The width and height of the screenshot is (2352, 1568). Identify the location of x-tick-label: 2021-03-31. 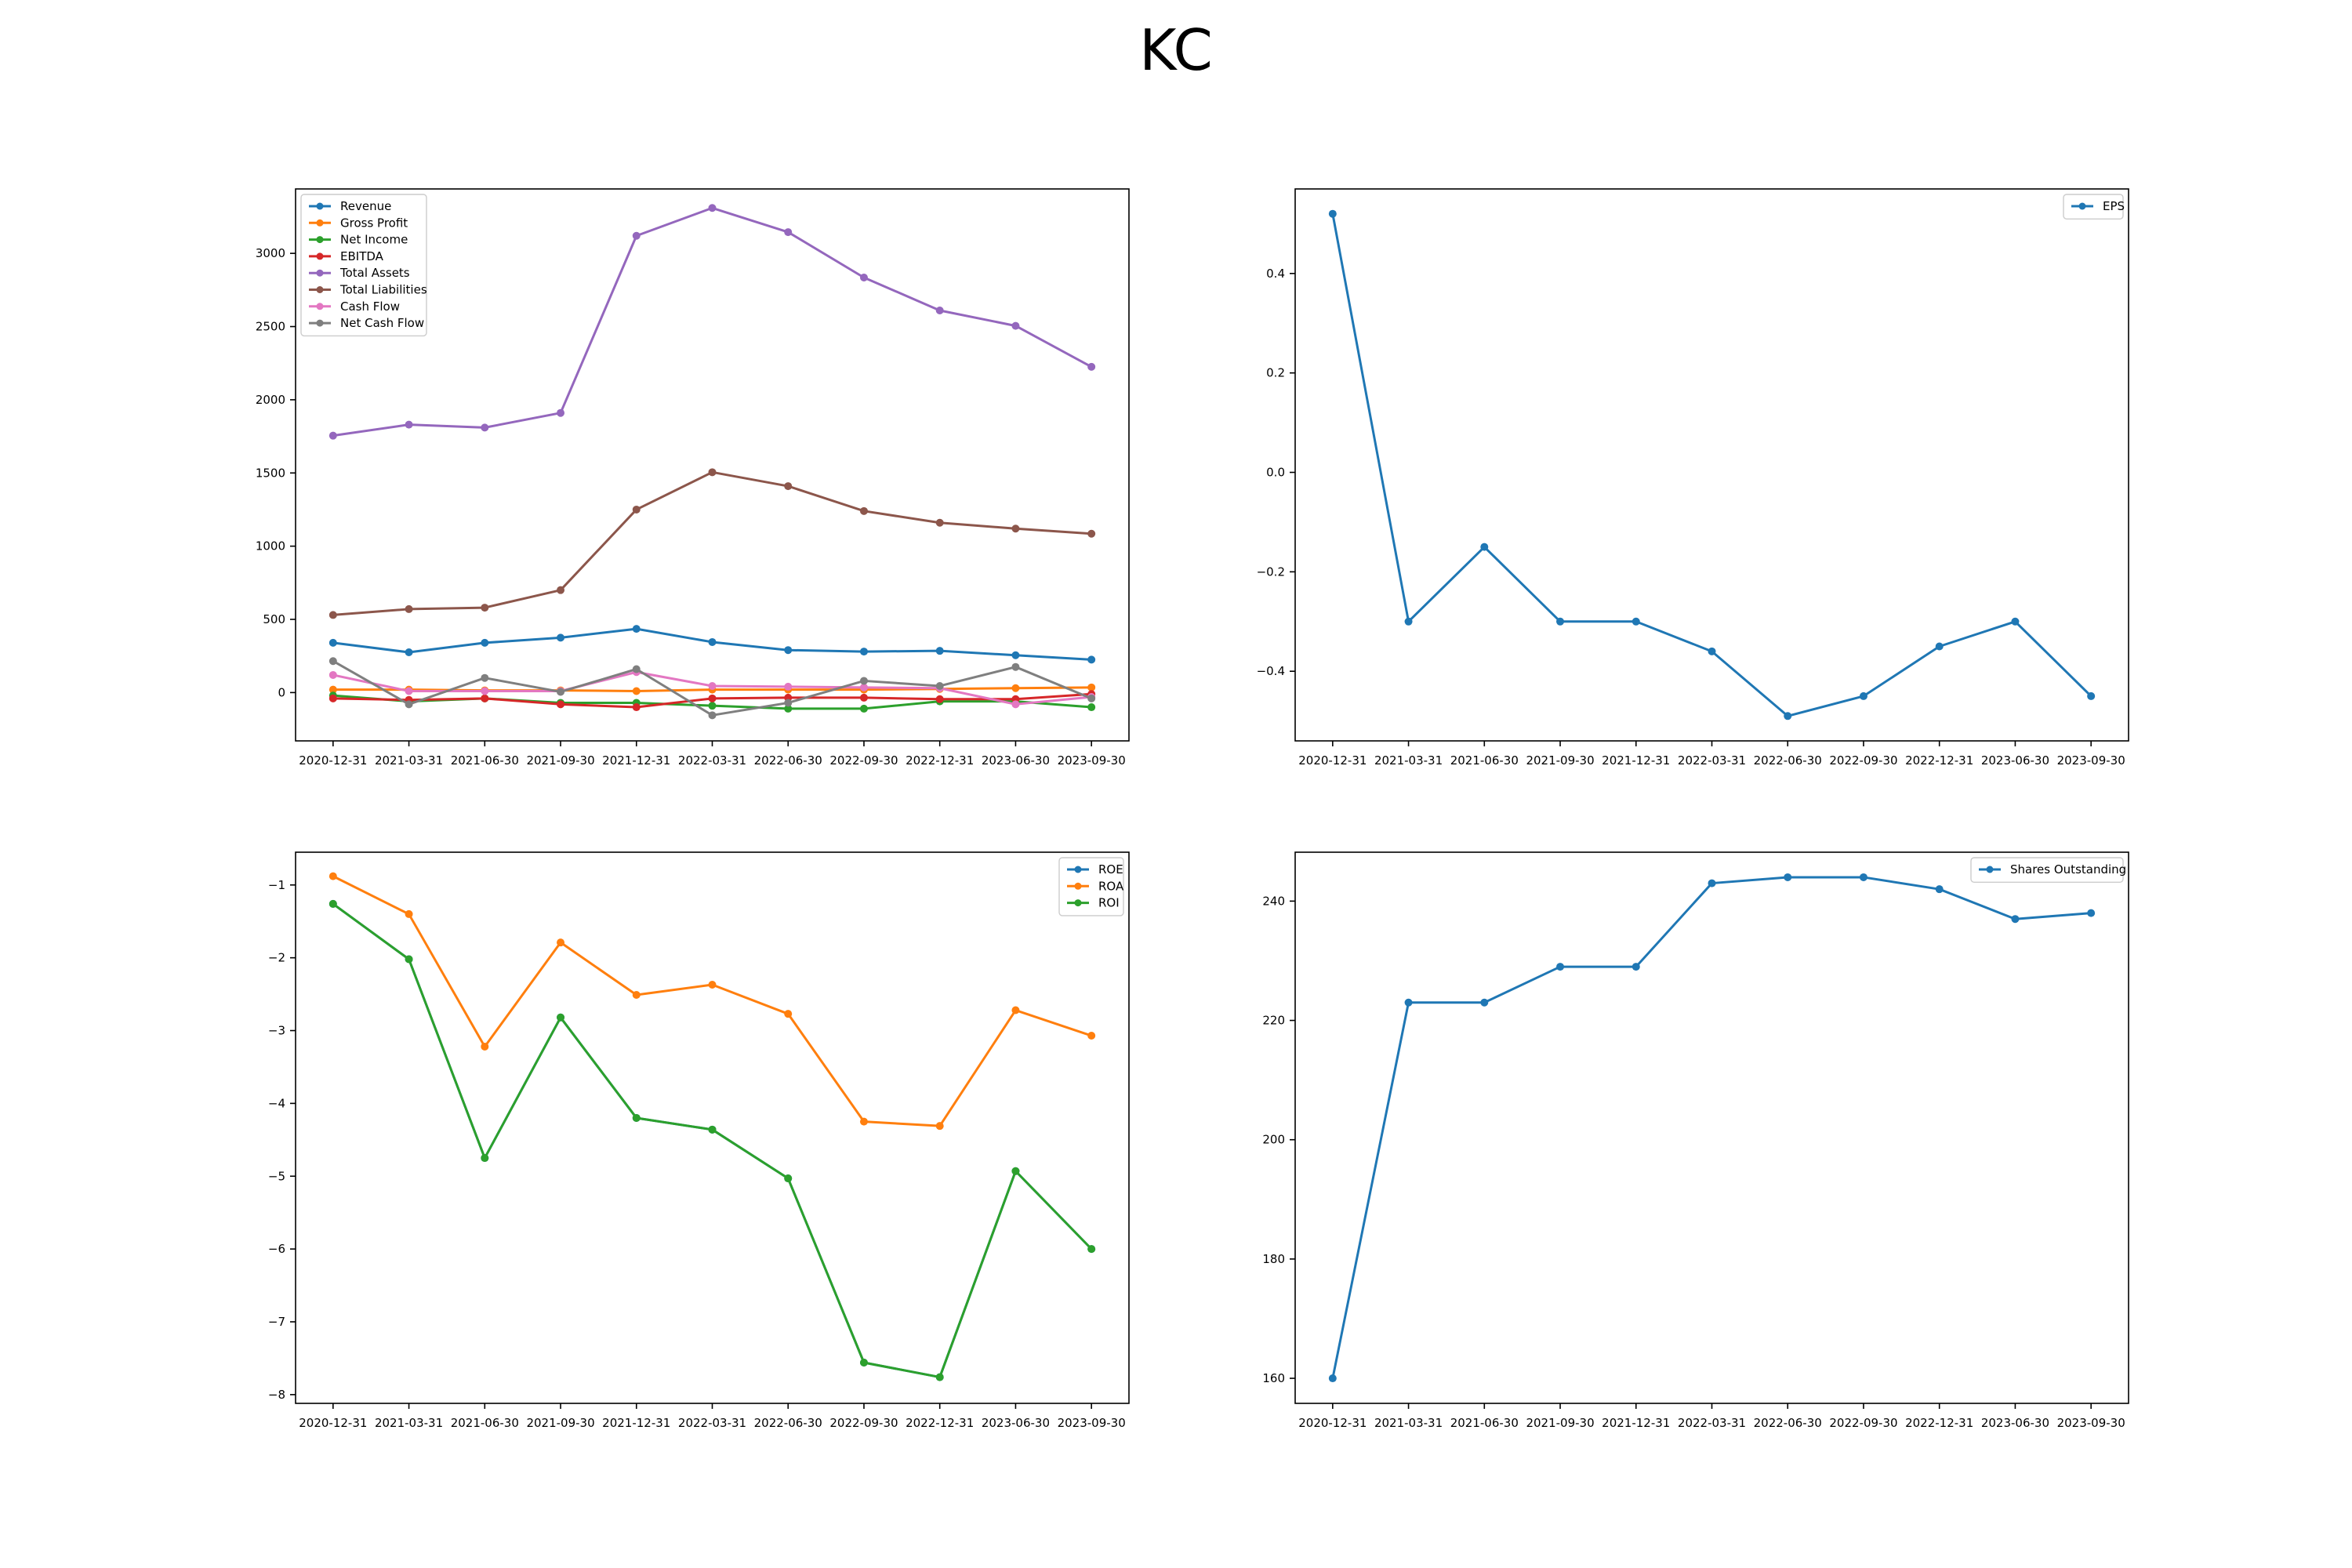
(1408, 1423).